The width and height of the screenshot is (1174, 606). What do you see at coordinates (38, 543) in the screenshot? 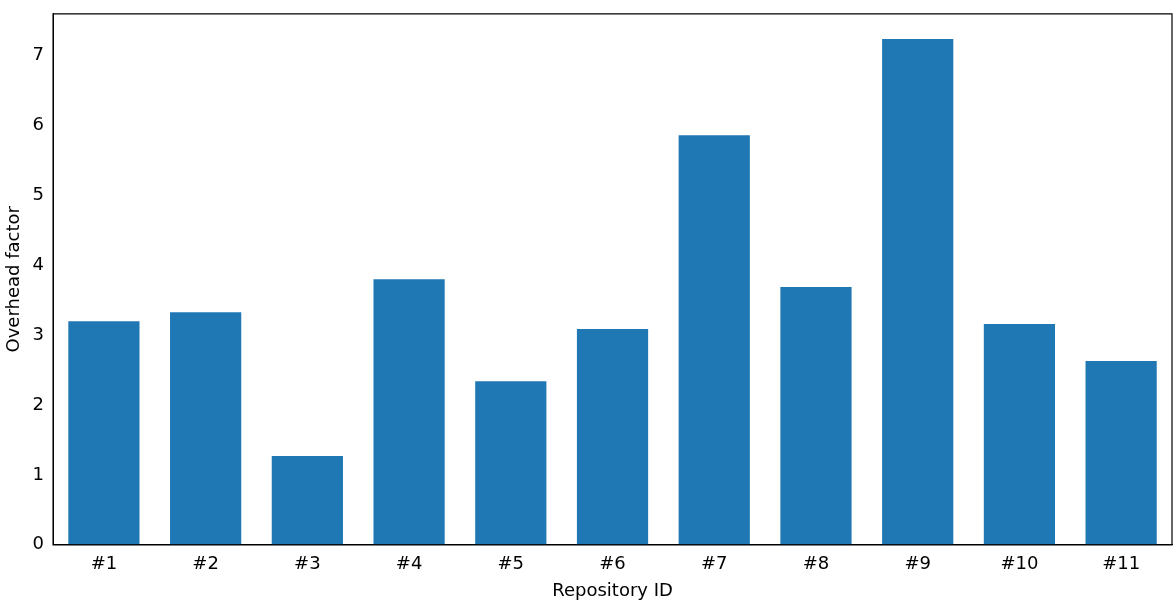
I see `y-tick-label: 0` at bounding box center [38, 543].